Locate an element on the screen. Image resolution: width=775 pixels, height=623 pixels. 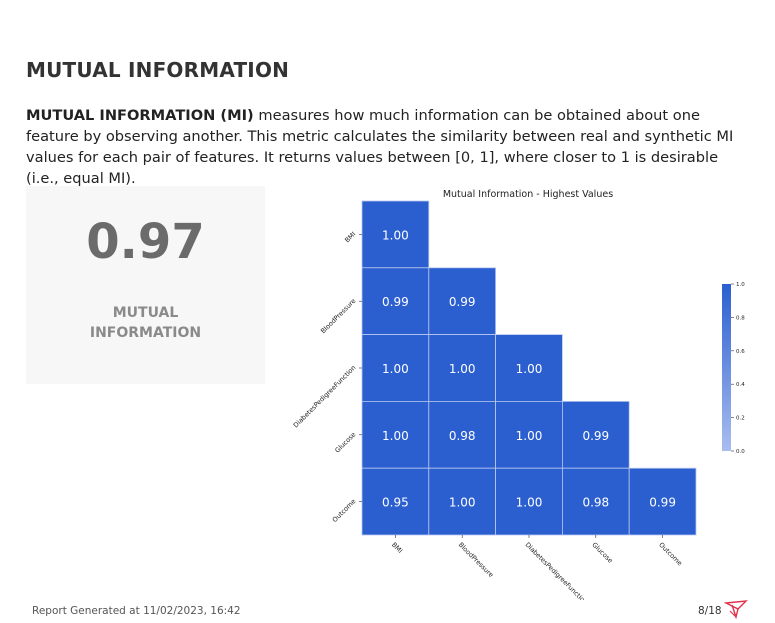
y-tick-label: BloodPressure is located at coordinates (338, 316).